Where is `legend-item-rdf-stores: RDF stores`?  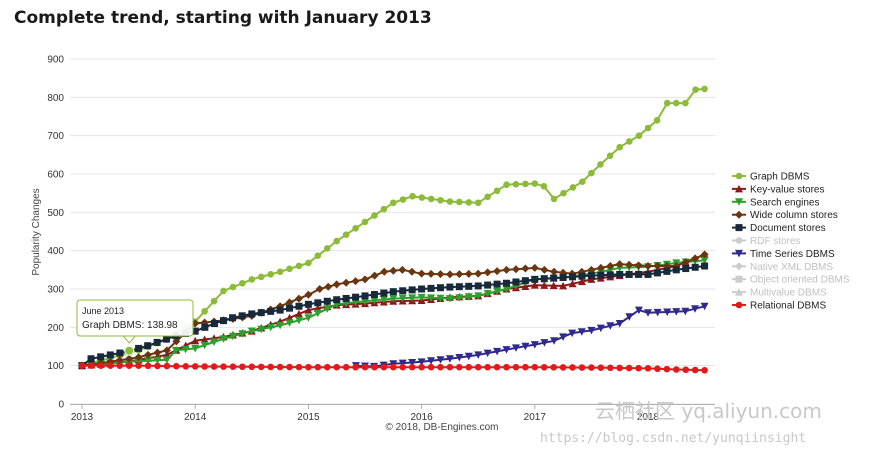
legend-item-rdf-stores: RDF stores is located at coordinates (766, 241).